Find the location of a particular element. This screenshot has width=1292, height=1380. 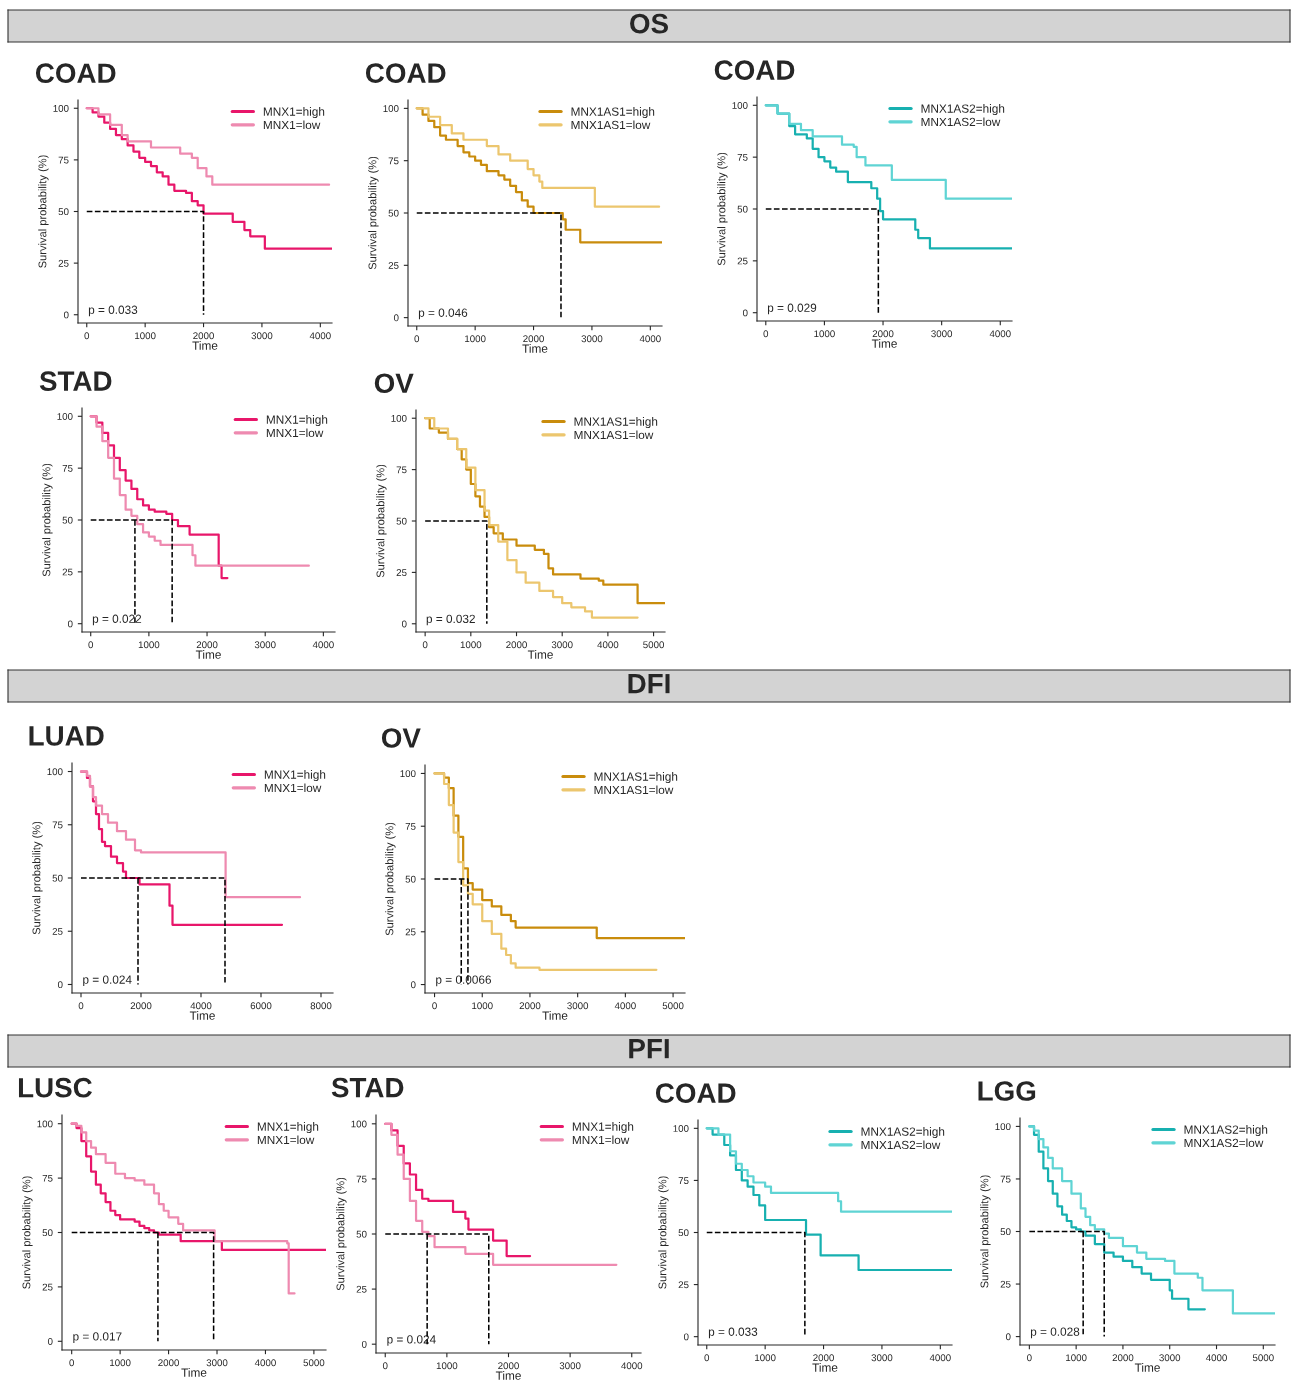

annotation: p = 0.032 is located at coordinates (450, 620).